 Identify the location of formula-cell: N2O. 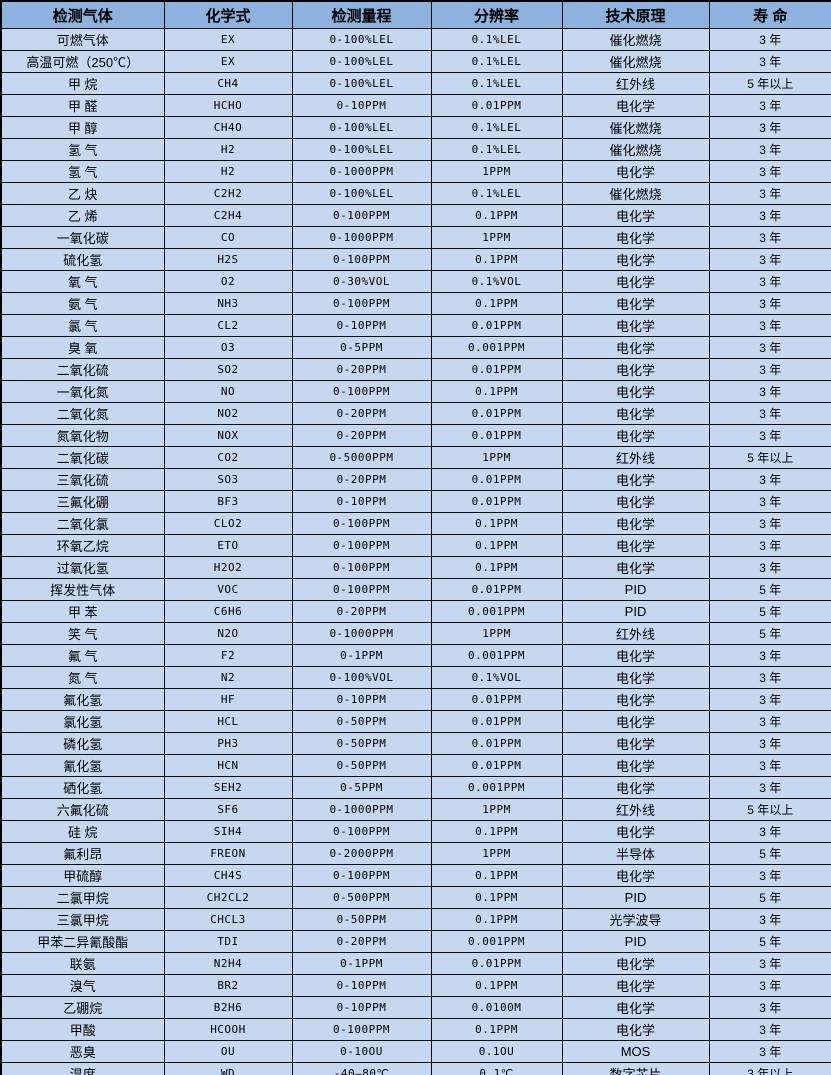
(228, 633).